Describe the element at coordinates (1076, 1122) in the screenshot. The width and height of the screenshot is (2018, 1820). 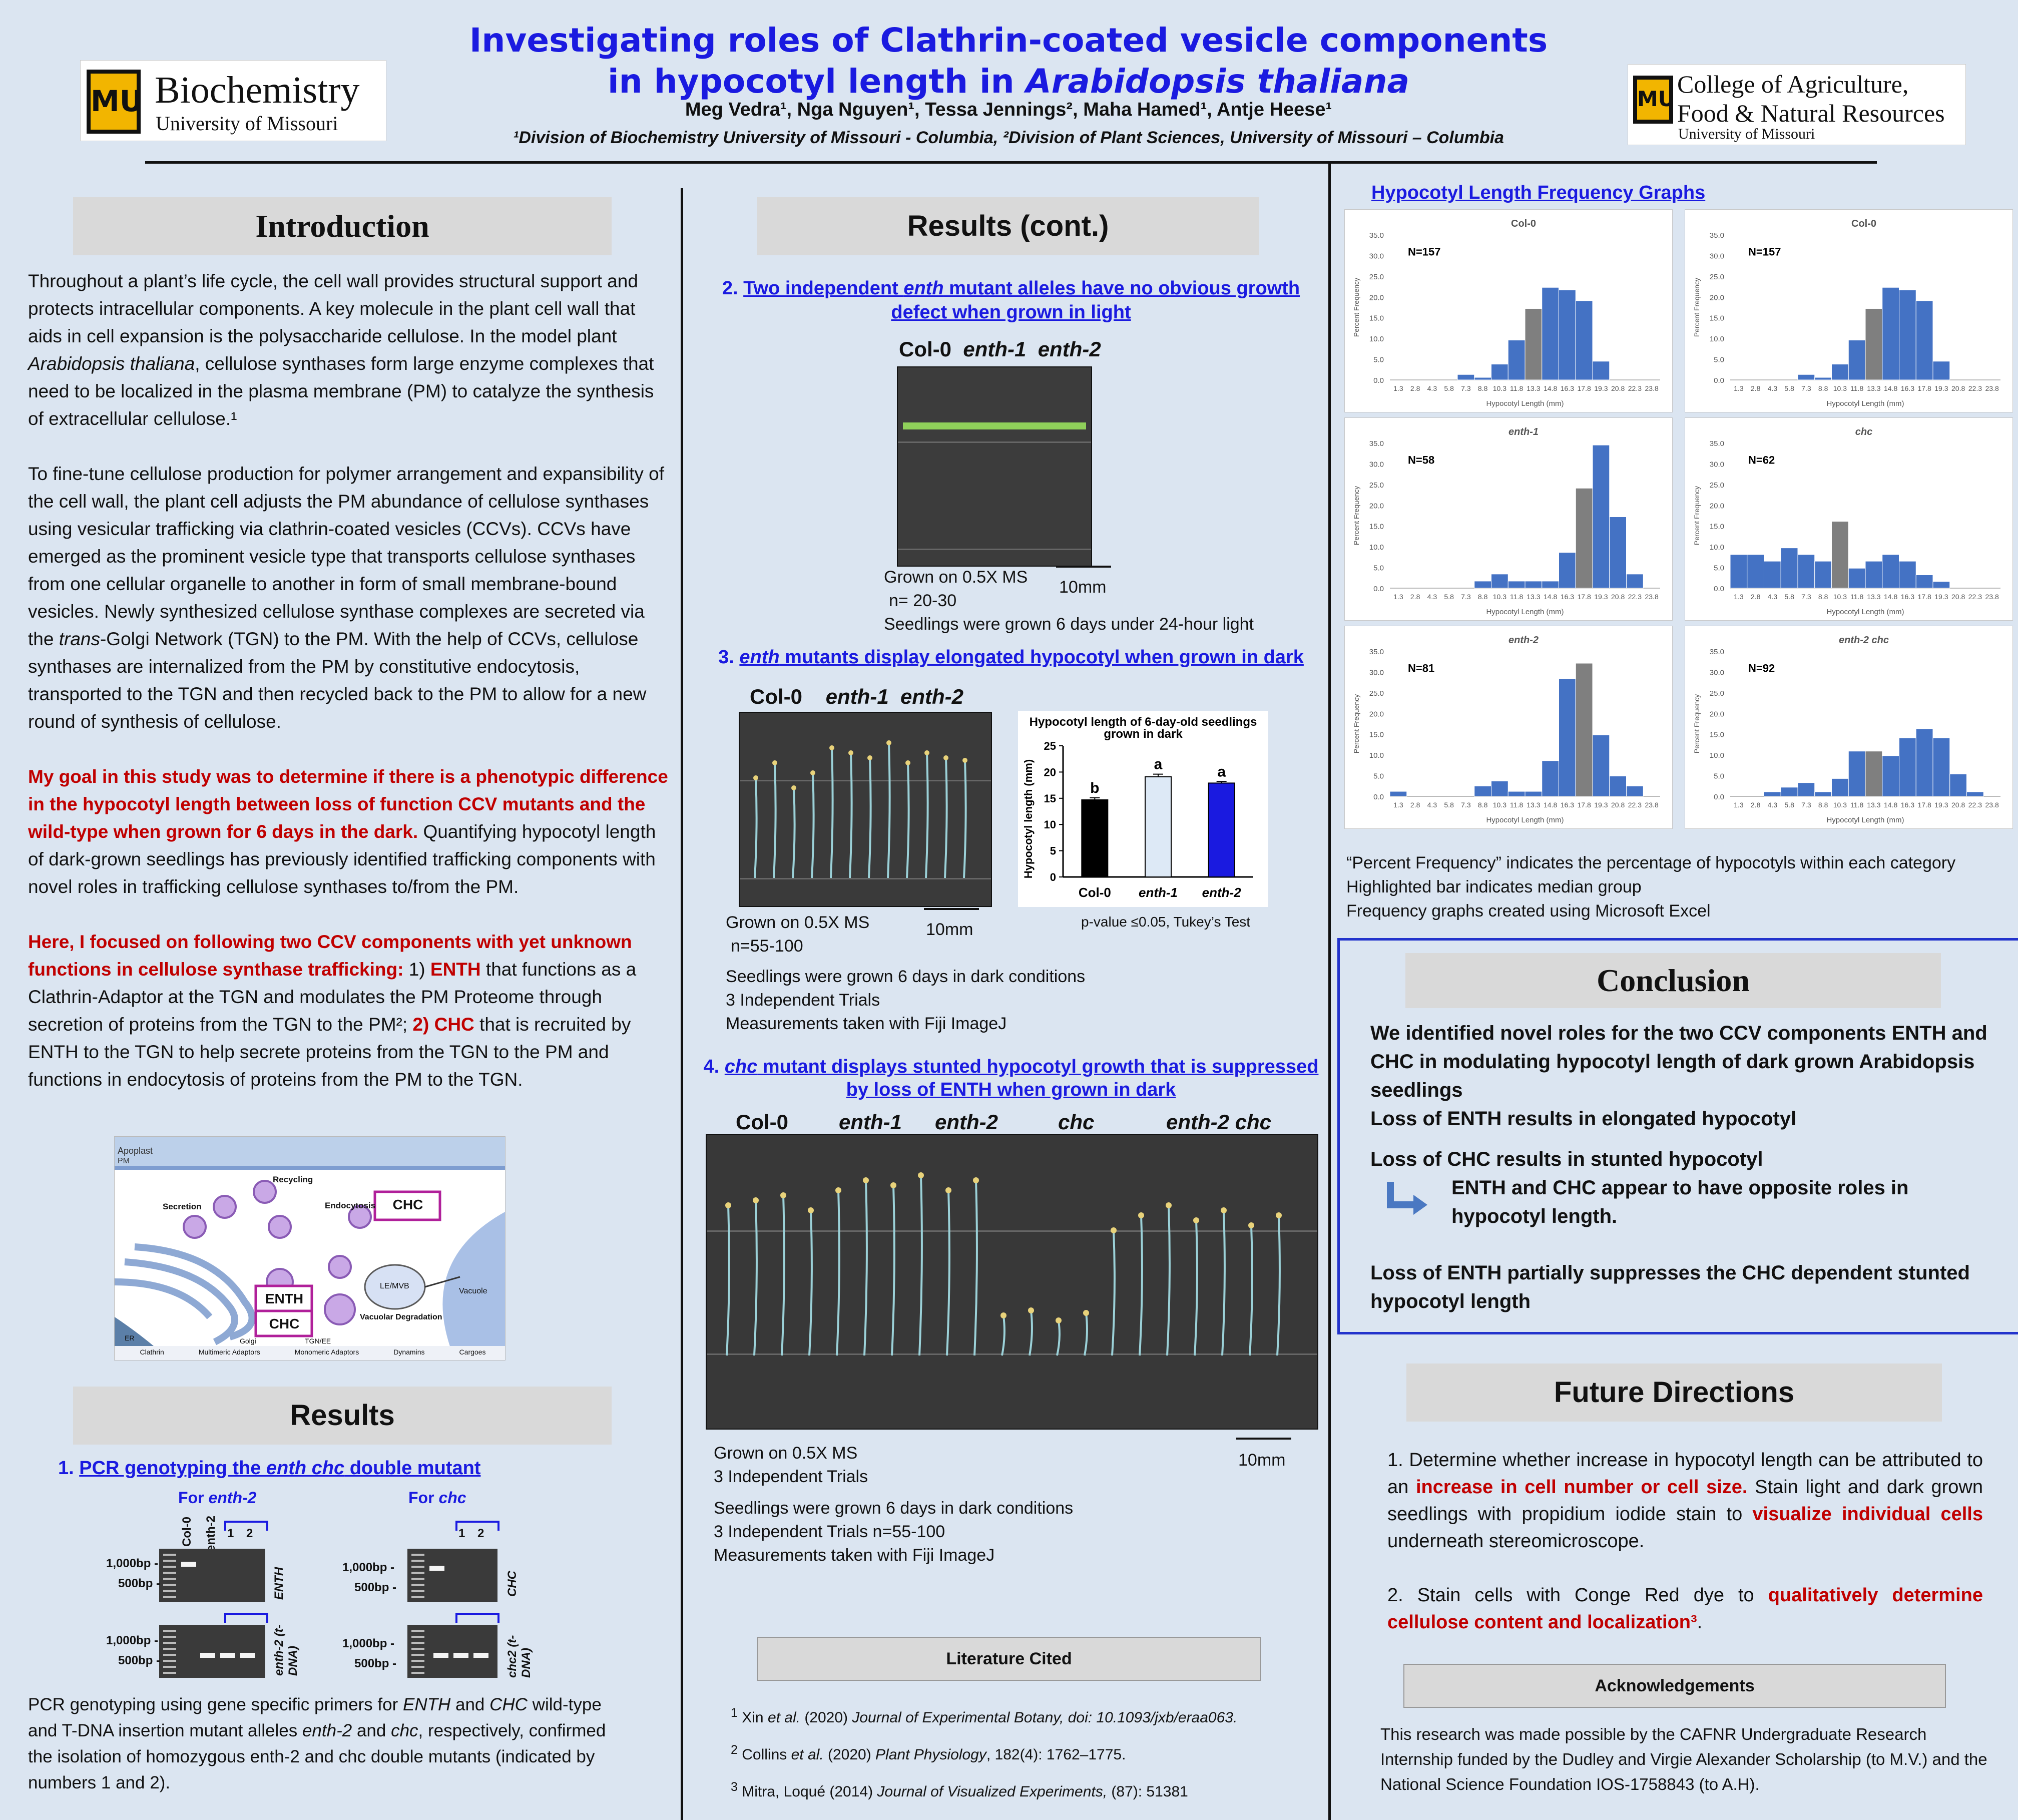
I see `chc-label-chc: chc` at that location.